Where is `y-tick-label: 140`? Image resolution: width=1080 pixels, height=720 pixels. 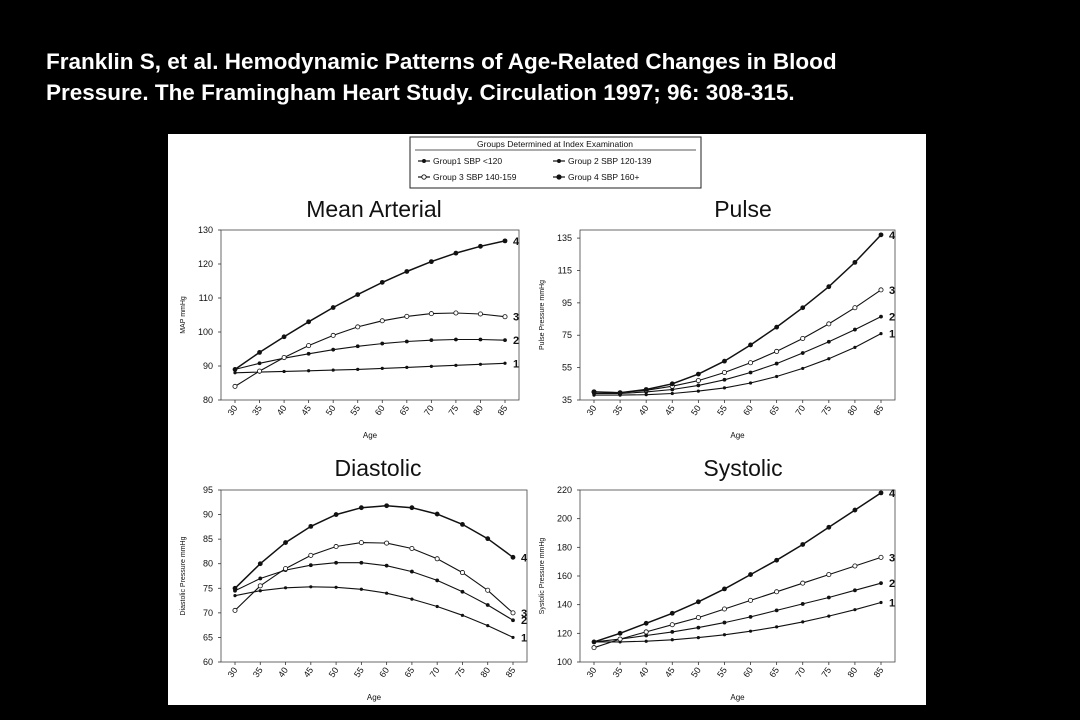
y-tick-label: 140 is located at coordinates (564, 605).